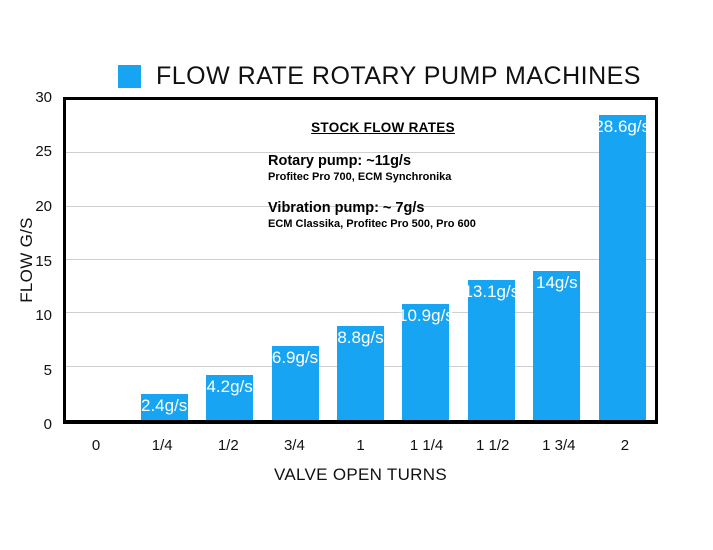 Image resolution: width=713 pixels, height=550 pixels. Describe the element at coordinates (398, 76) in the screenshot. I see `chart-title: FLOW RATE ROTARY PUMP MACHINES` at that location.